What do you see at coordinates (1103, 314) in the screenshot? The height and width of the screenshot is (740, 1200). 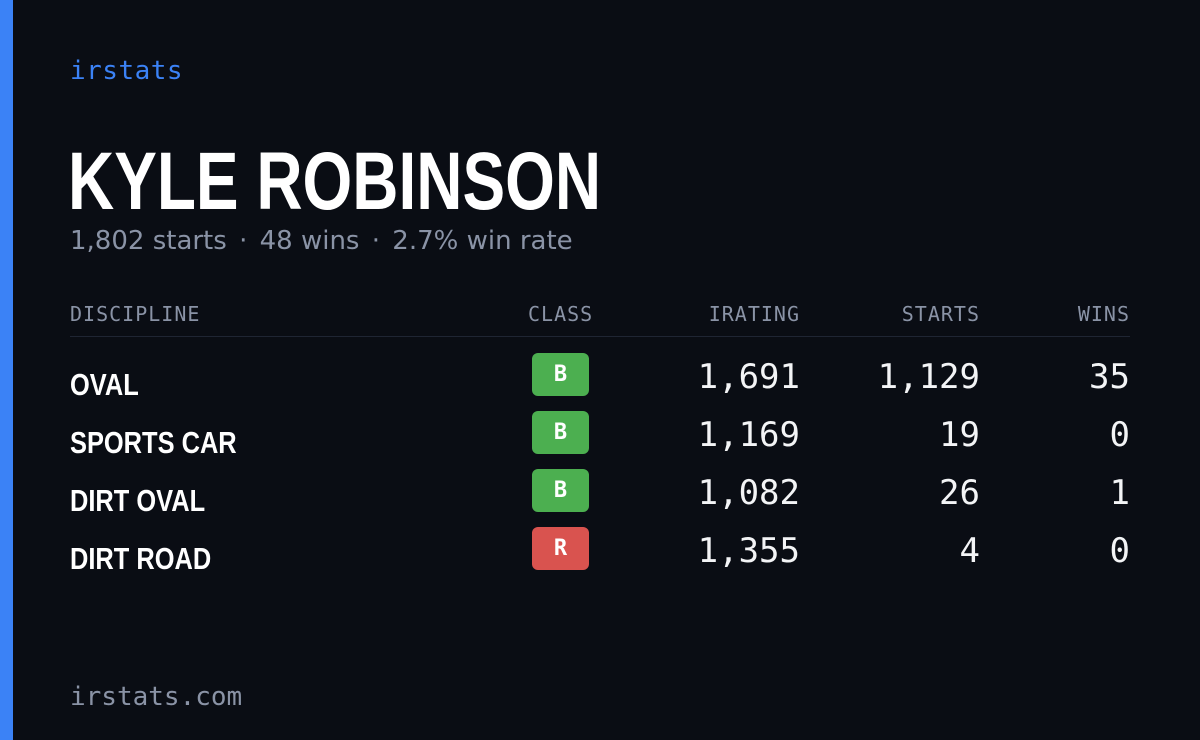 I see `header-wins: WINS` at bounding box center [1103, 314].